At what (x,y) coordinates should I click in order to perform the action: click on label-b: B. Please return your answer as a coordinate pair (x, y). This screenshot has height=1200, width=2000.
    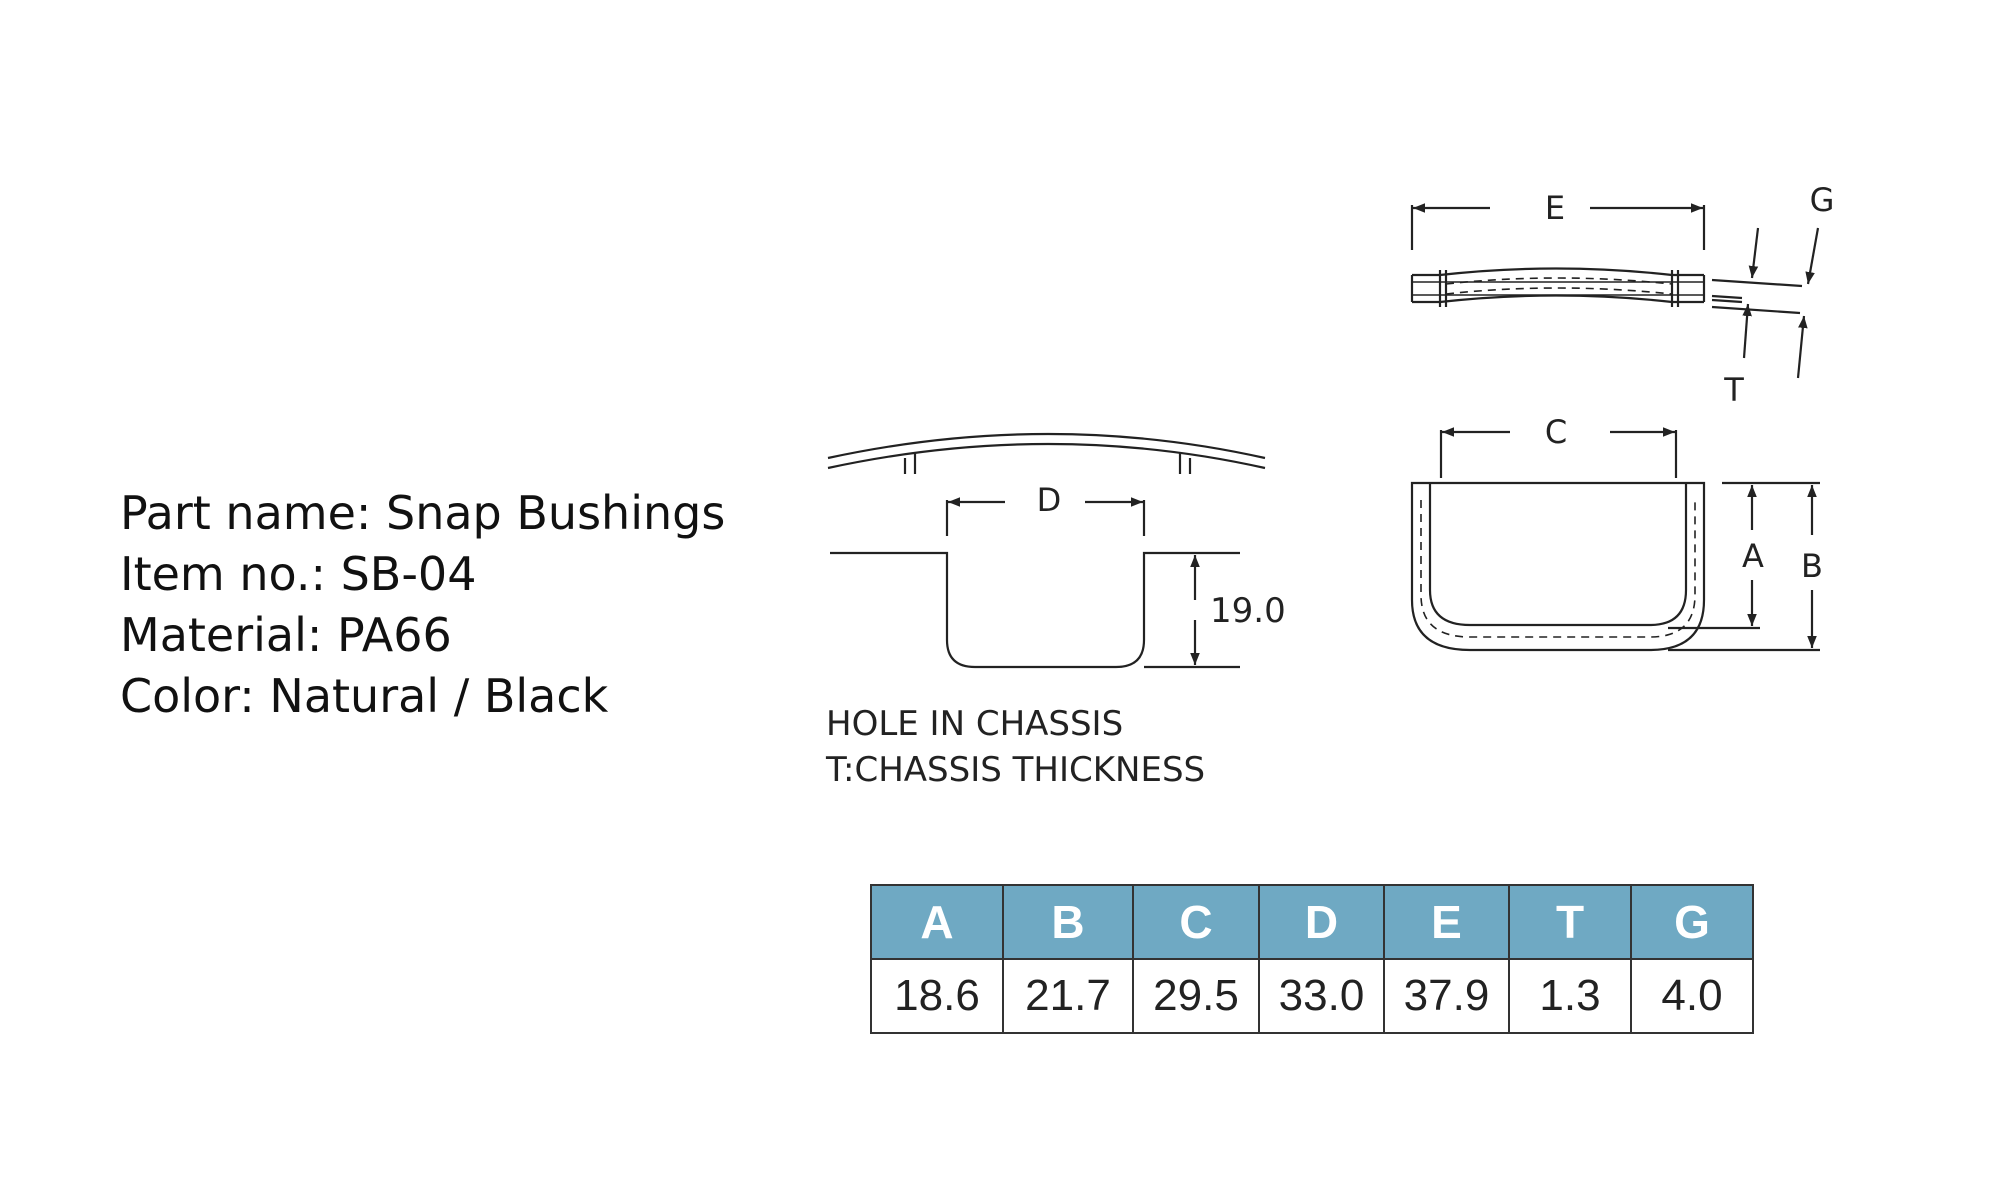
    Looking at the image, I should click on (1812, 566).